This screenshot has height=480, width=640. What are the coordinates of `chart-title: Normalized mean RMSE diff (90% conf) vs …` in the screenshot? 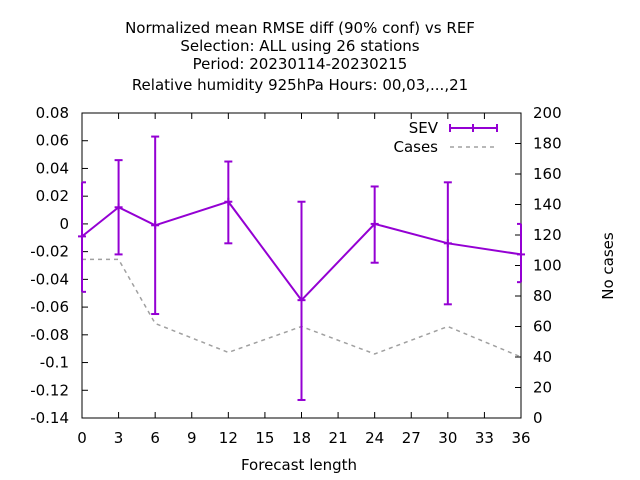 It's located at (300, 56).